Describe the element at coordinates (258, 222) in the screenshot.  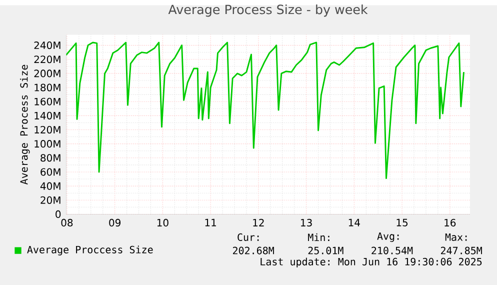
I see `x-tick-label: 12` at that location.